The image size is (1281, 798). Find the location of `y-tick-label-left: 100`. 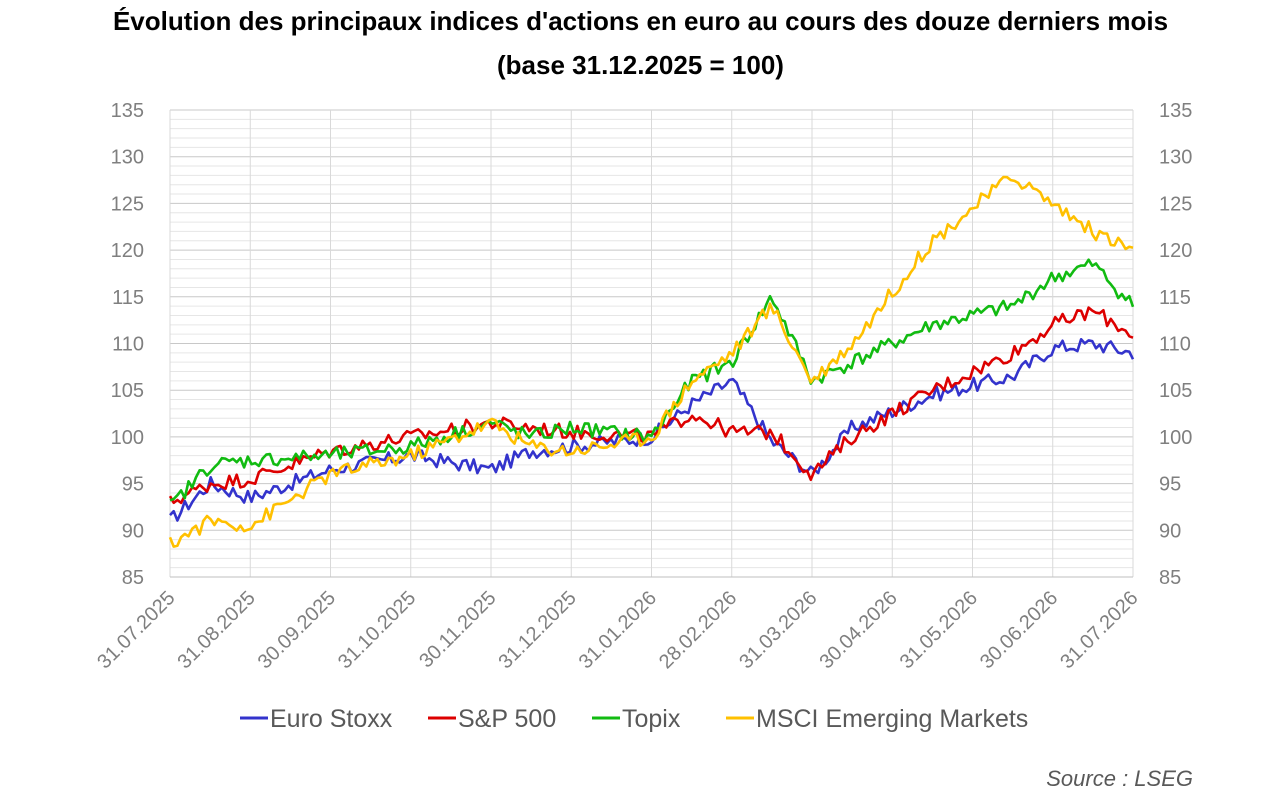

y-tick-label-left: 100 is located at coordinates (127, 438).